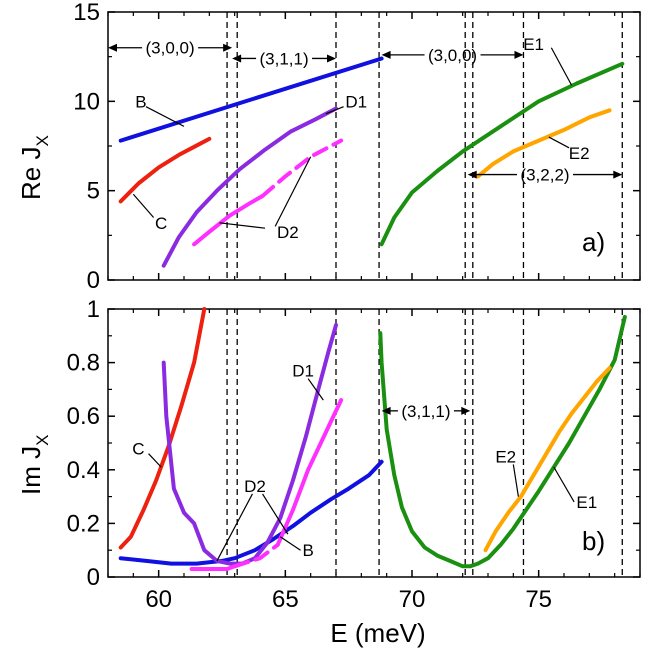 This screenshot has height=654, width=653. Describe the element at coordinates (158, 599) in the screenshot. I see `x-tick-label: 60` at that location.